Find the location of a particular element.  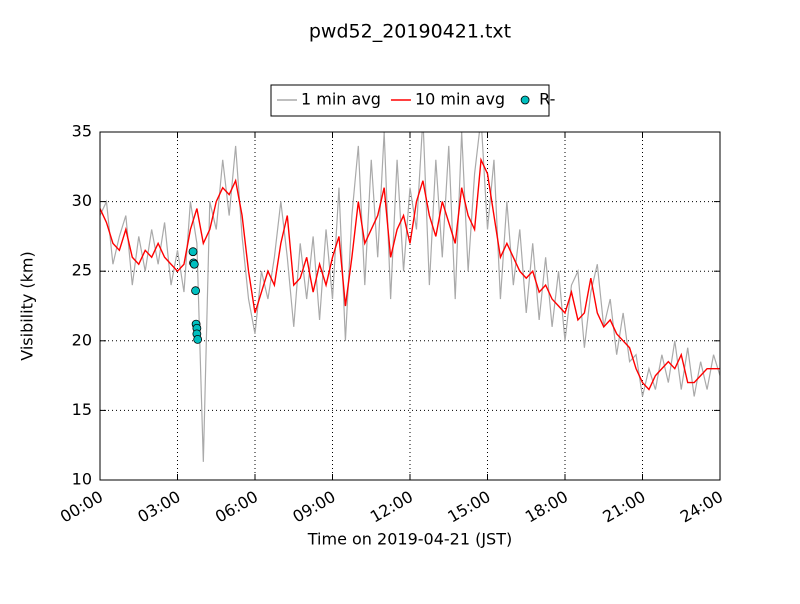

chart-title: pwd52_20190421.txt is located at coordinates (410, 32).